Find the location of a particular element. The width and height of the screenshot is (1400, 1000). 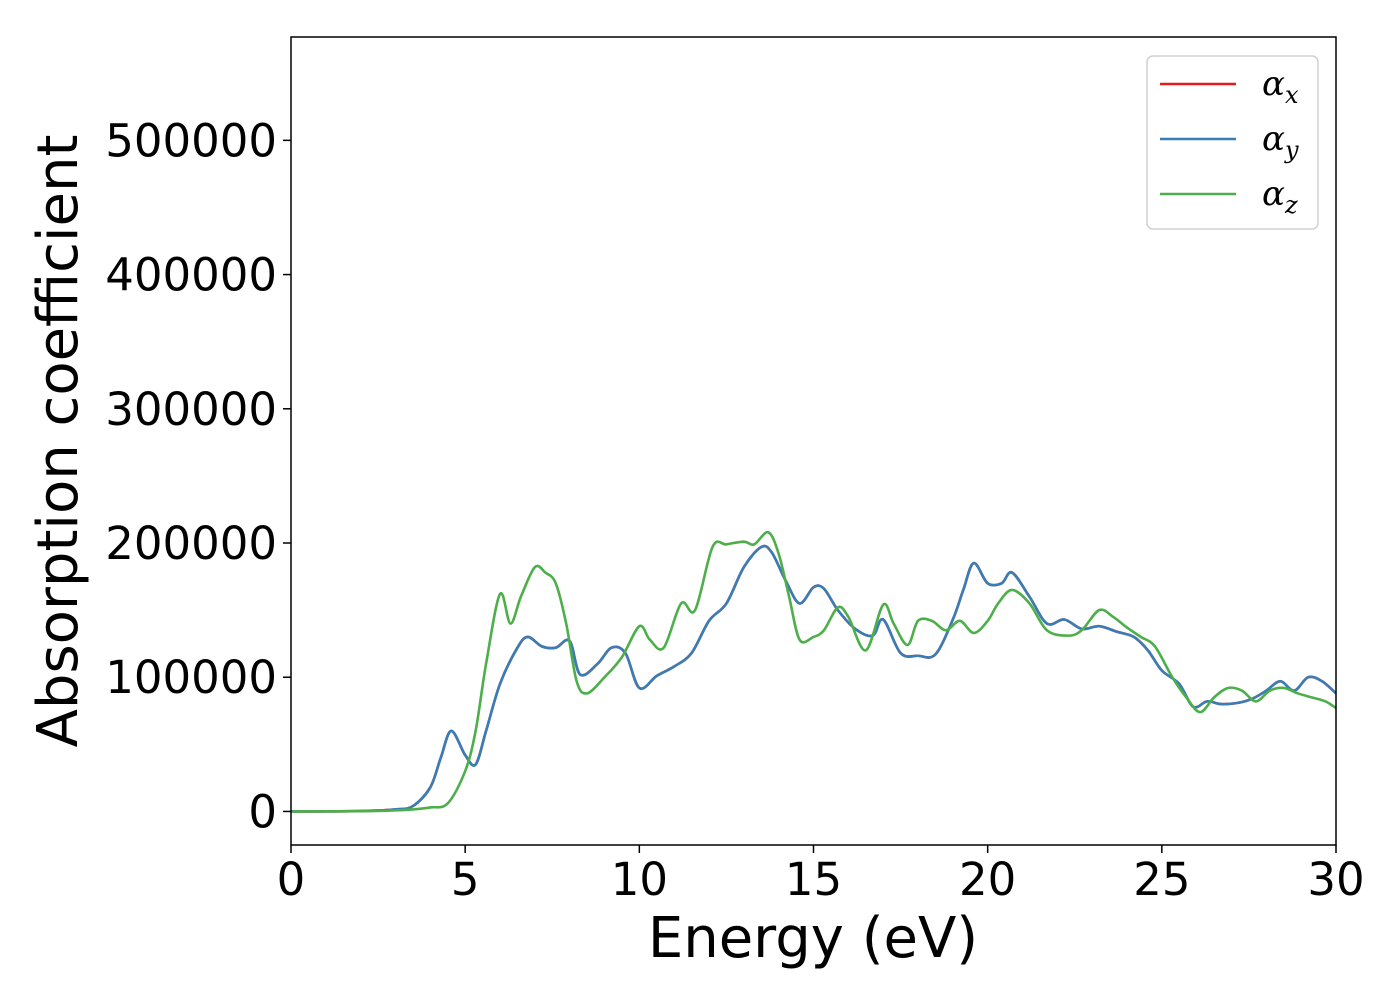

y-axis: 0 100000 200000 300000 400000 500000 is located at coordinates (198, 476).